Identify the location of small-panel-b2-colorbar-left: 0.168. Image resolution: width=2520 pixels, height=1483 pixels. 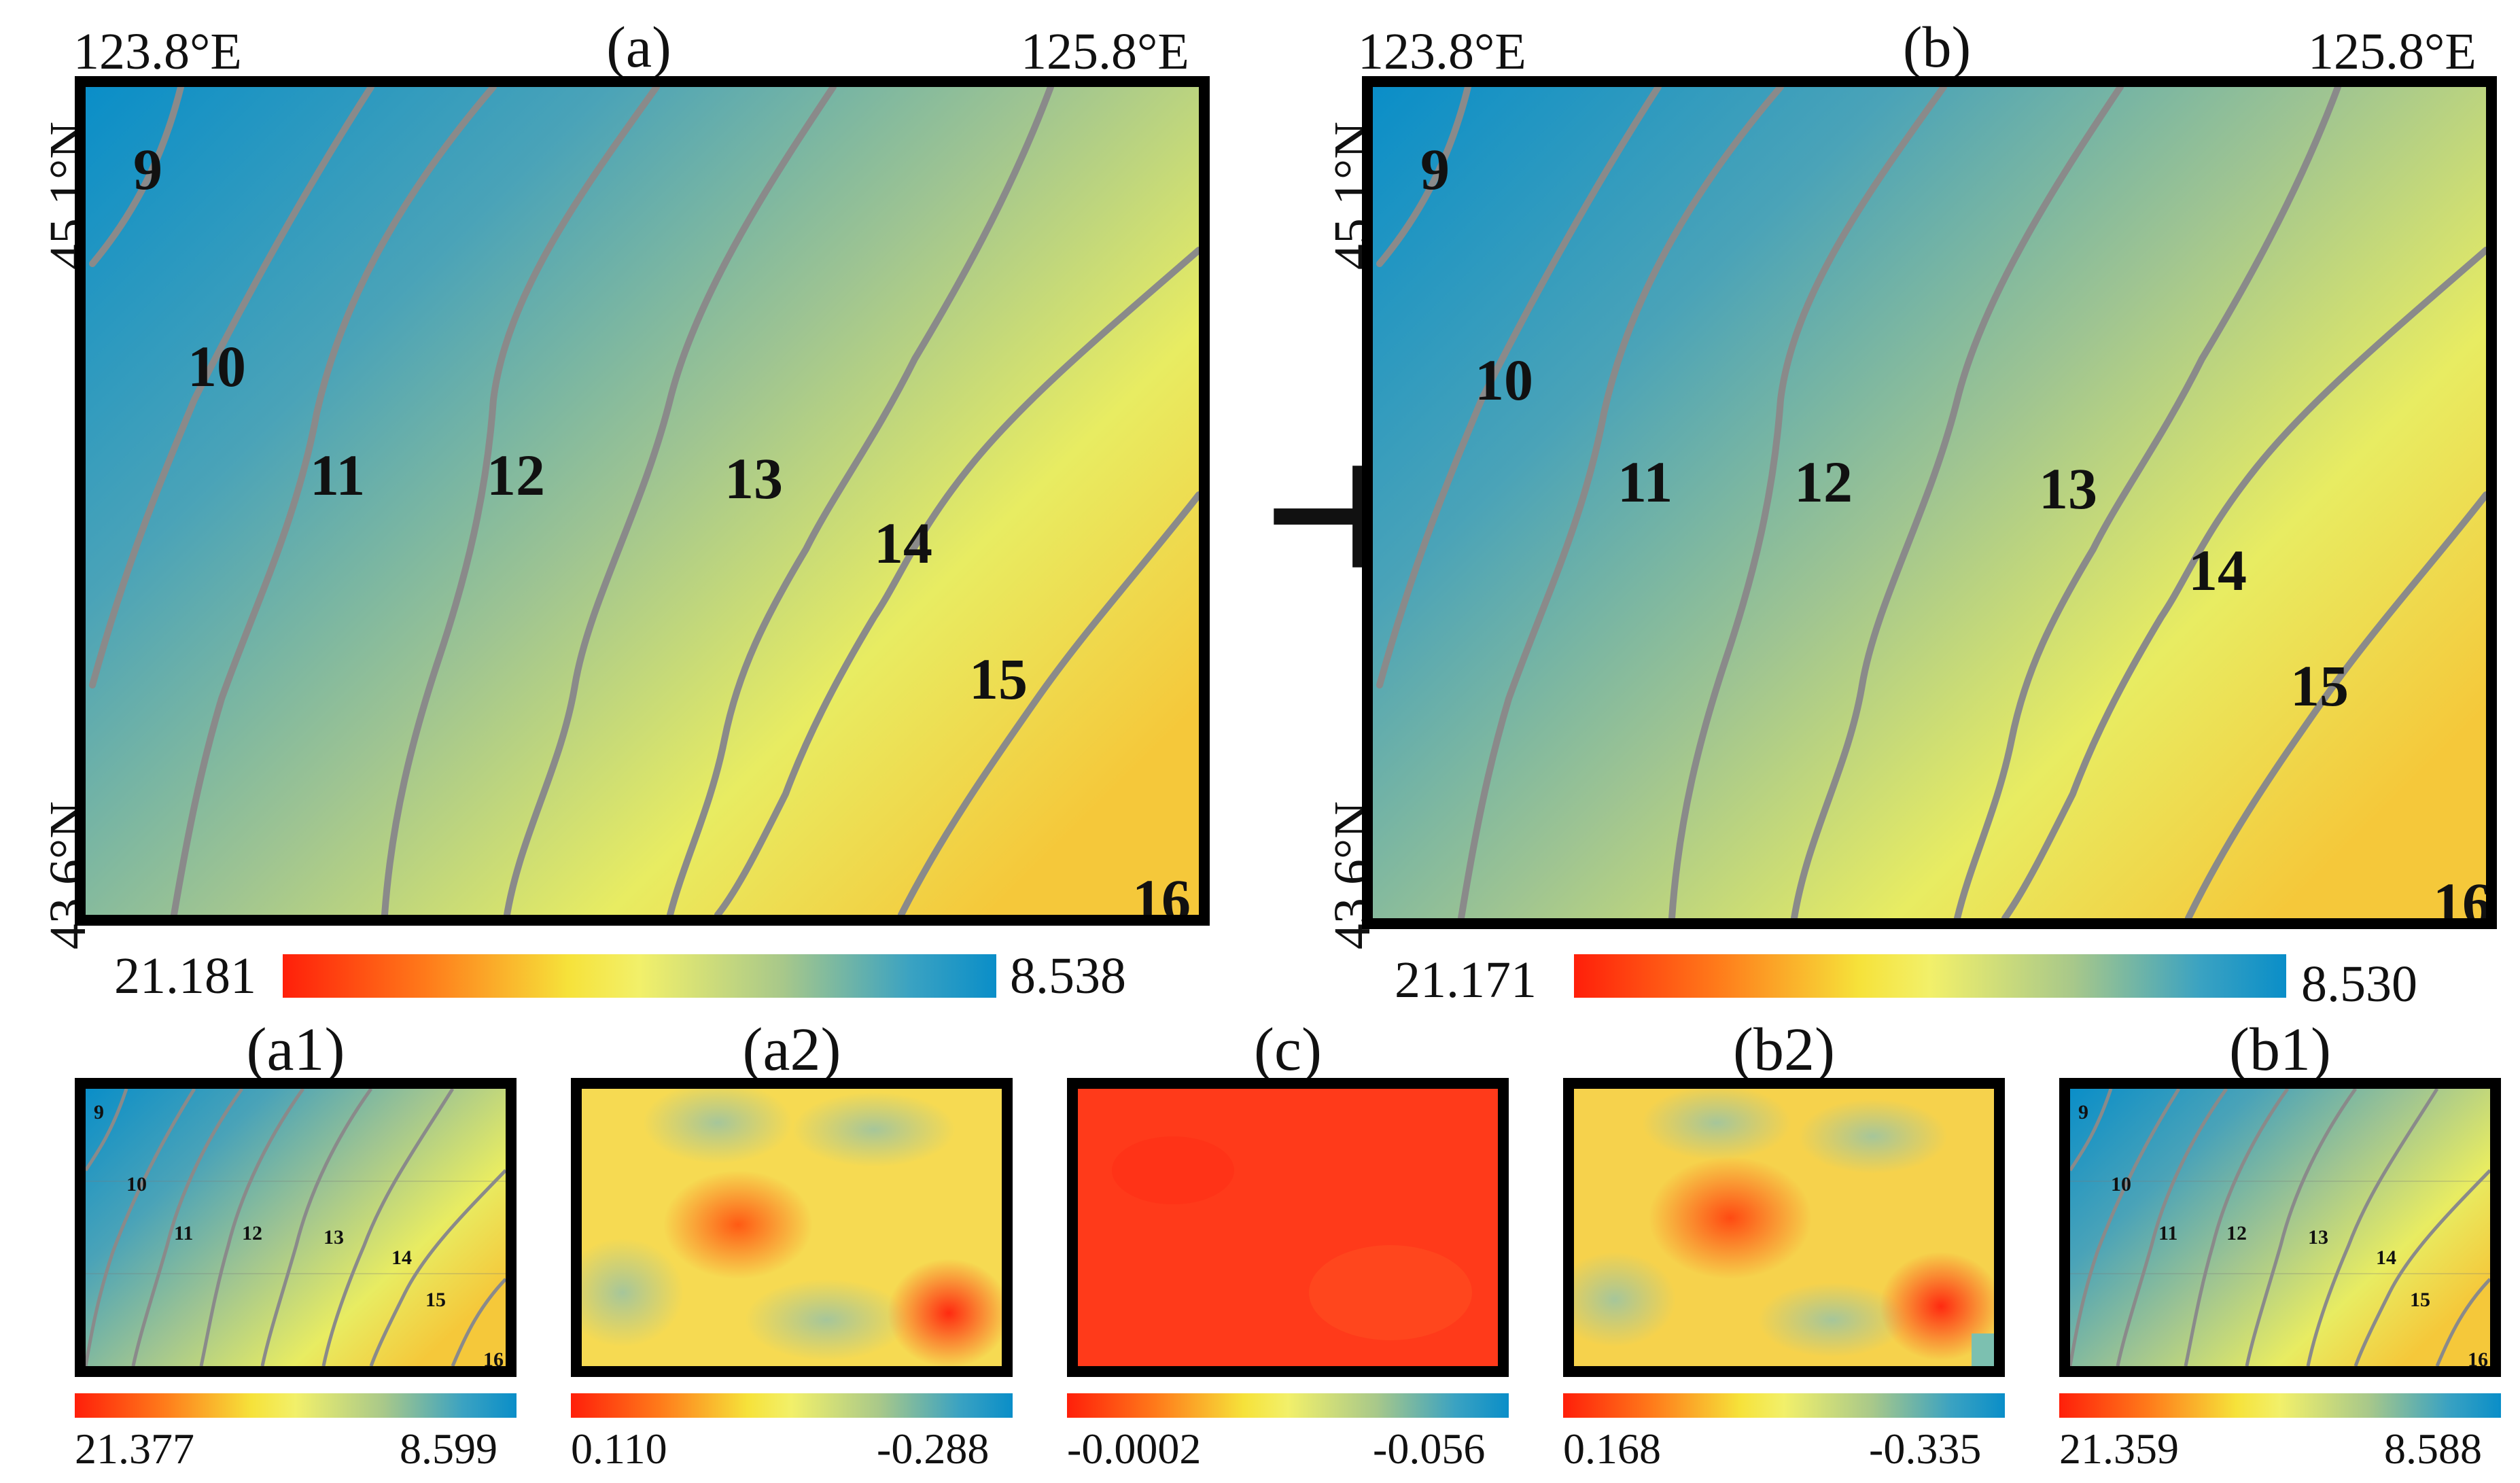
(1612, 1449).